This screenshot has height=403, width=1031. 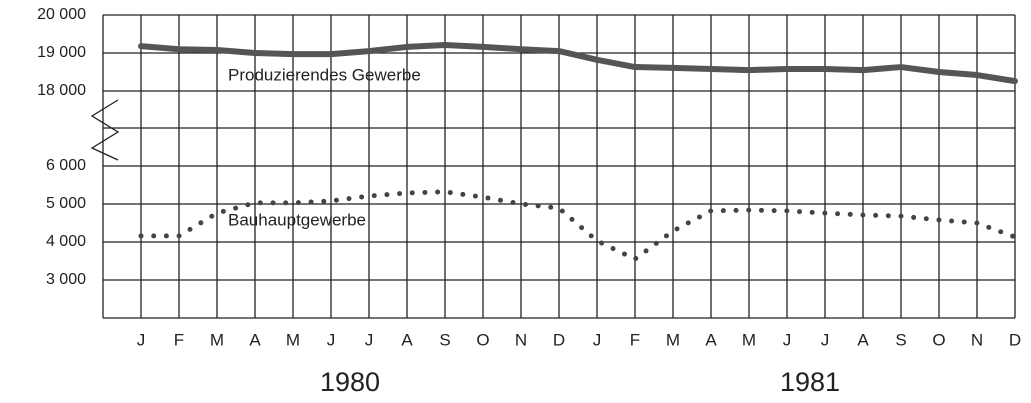 What do you see at coordinates (350, 382) in the screenshot?
I see `year-label: 1980` at bounding box center [350, 382].